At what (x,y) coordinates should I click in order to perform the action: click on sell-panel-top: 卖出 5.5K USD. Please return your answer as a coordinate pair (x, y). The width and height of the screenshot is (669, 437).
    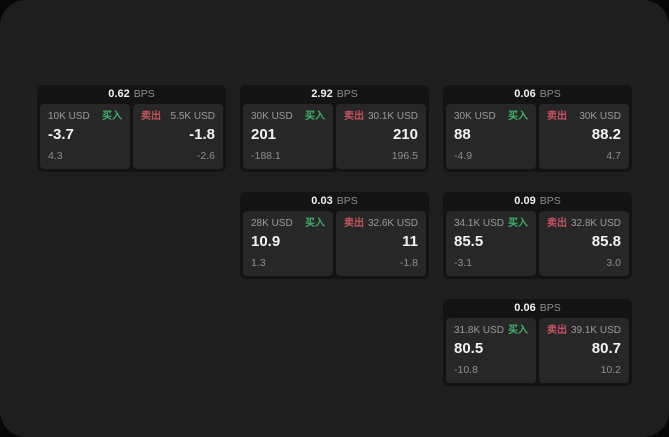
    Looking at the image, I should click on (178, 116).